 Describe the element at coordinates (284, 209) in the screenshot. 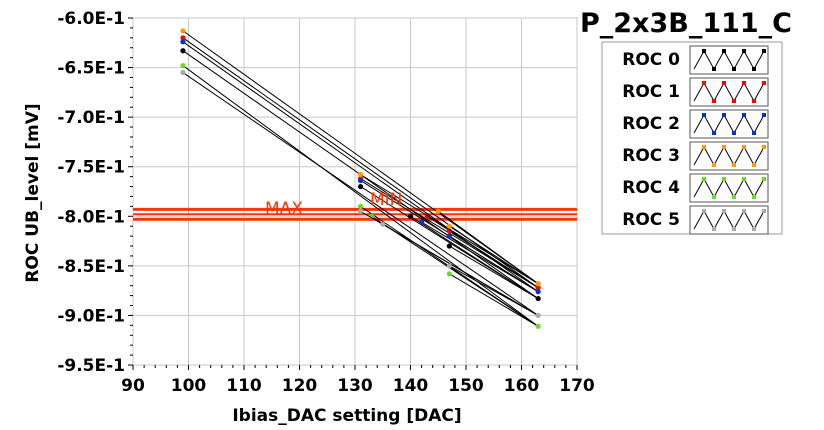

I see `max-annotation: MAX` at that location.